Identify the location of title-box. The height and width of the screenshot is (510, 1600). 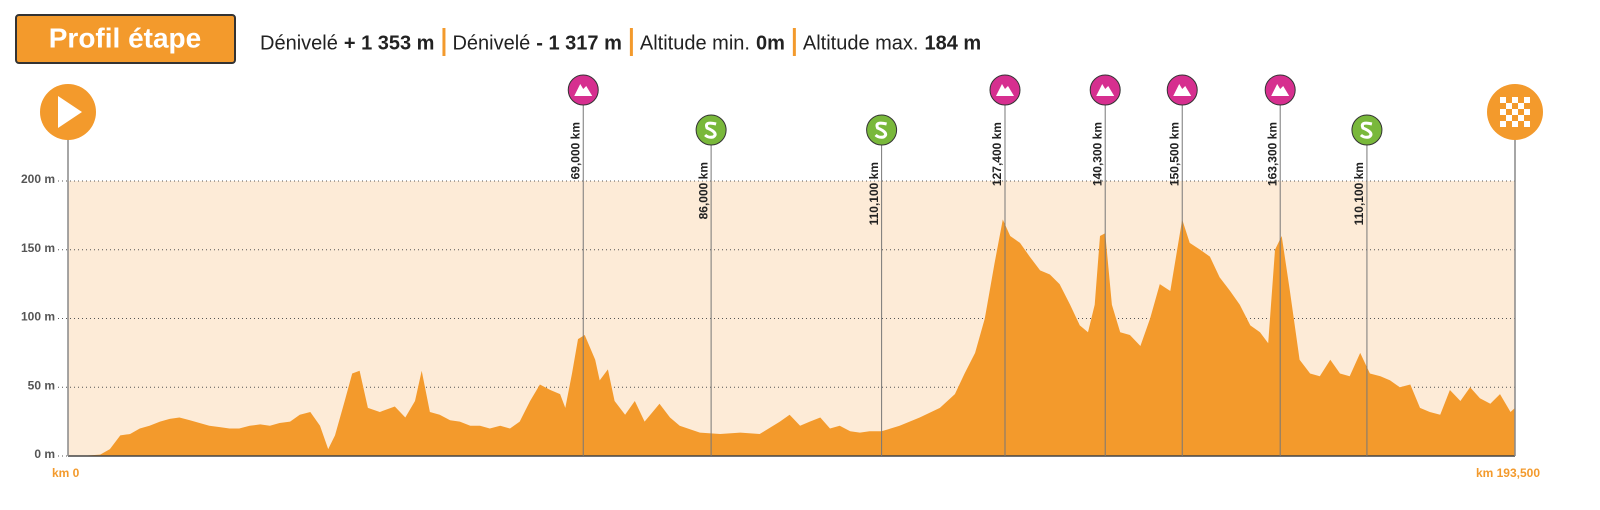
(125, 39).